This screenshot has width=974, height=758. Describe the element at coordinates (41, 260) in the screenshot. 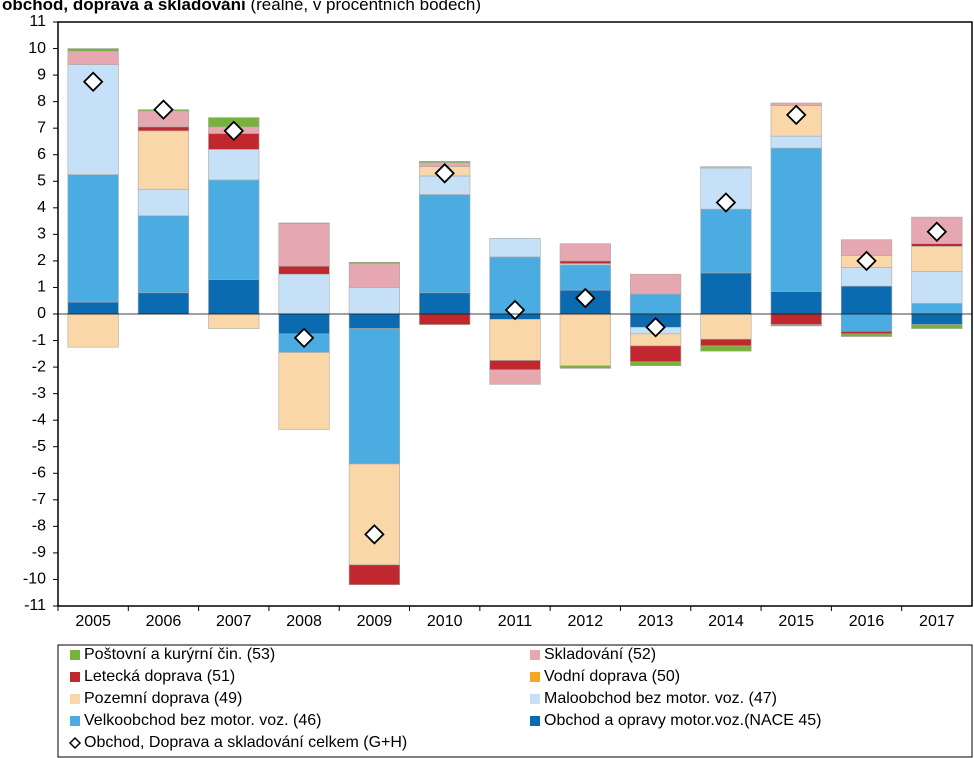

I see `y-tick-label: 2` at that location.